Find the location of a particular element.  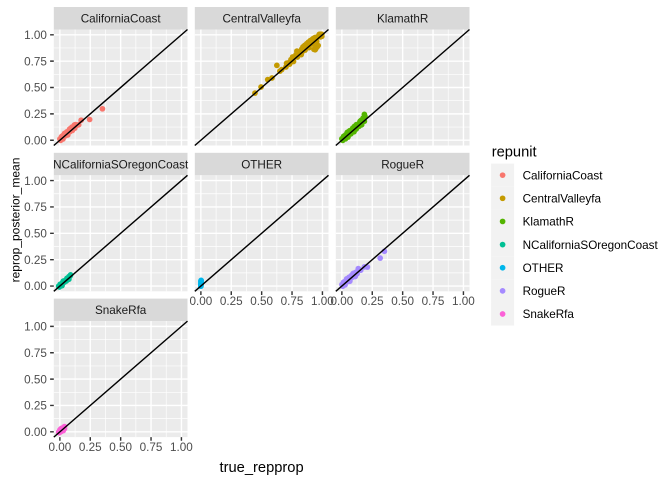

svg-text: reprop_posterior_mean is located at coordinates (16, 220).